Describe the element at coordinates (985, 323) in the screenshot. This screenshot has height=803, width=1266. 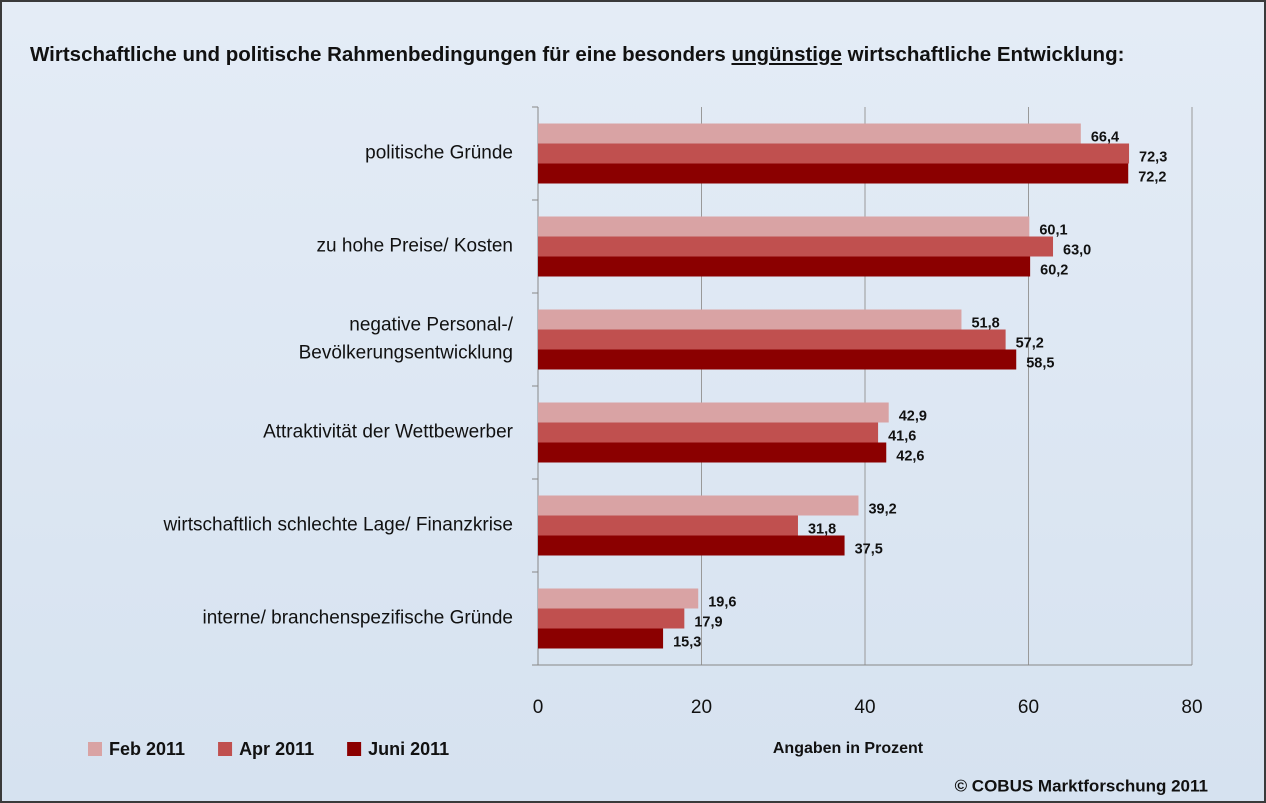
I see `value-label: 51,8` at that location.